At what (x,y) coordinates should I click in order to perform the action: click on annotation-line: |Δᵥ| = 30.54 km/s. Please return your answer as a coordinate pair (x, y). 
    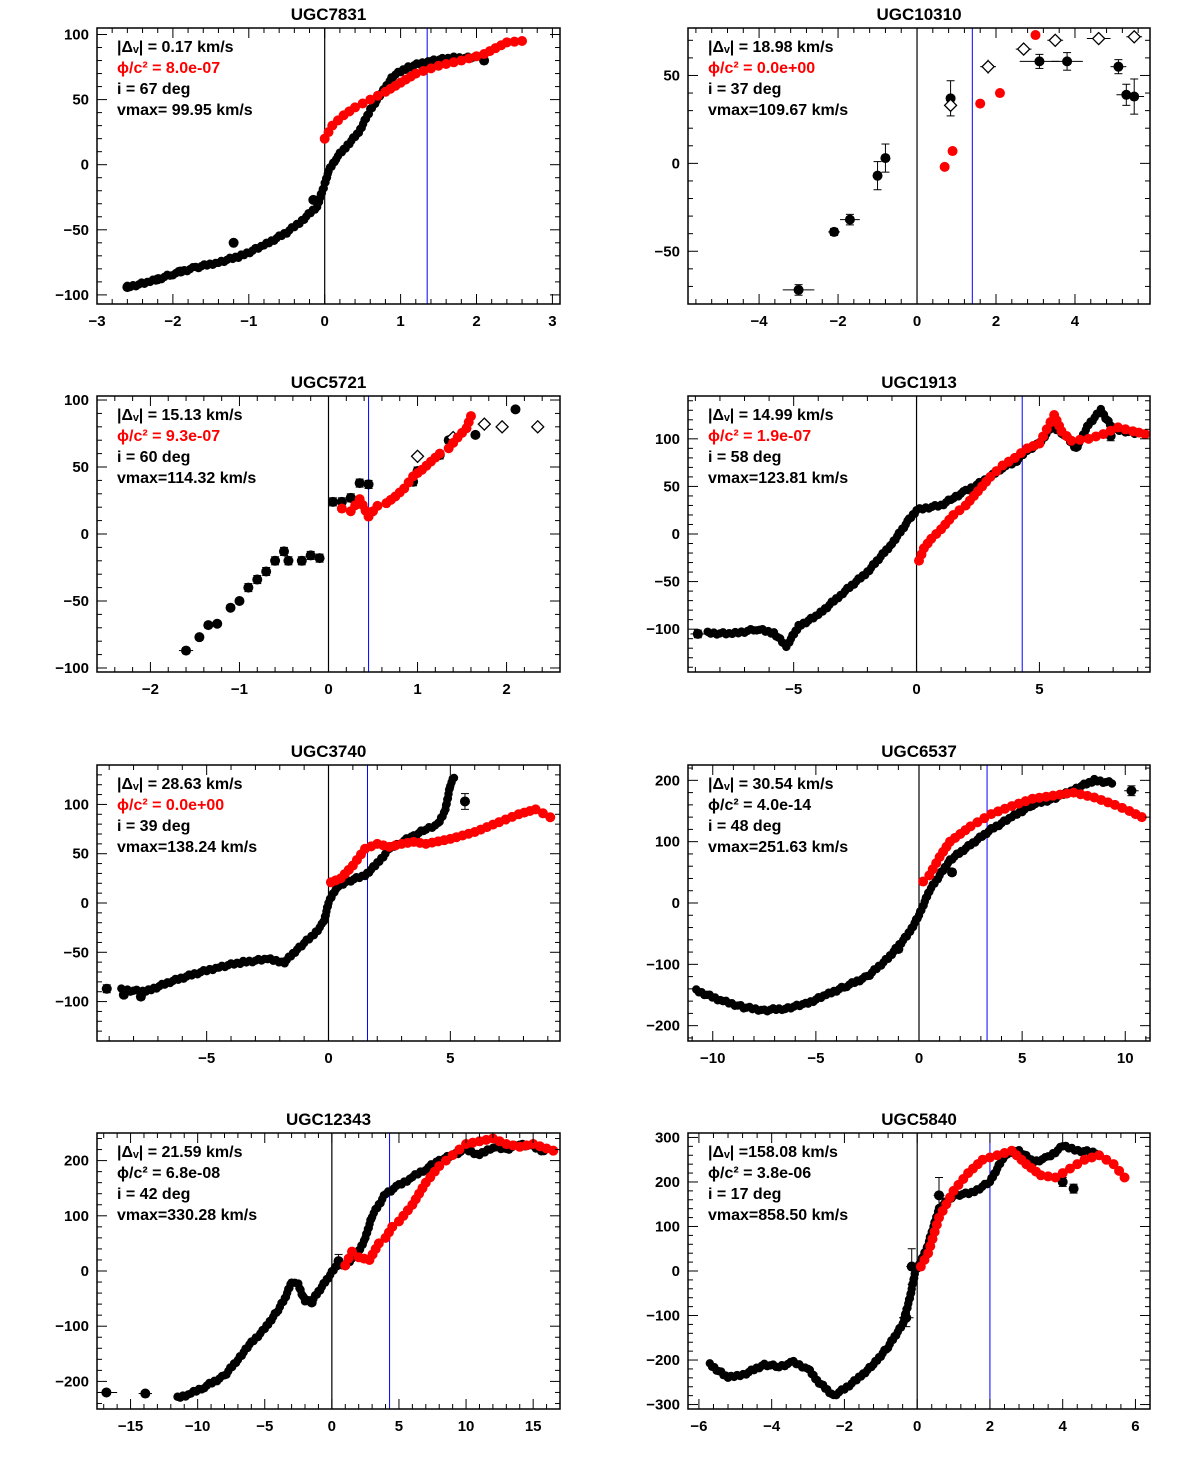
    Looking at the image, I should click on (771, 784).